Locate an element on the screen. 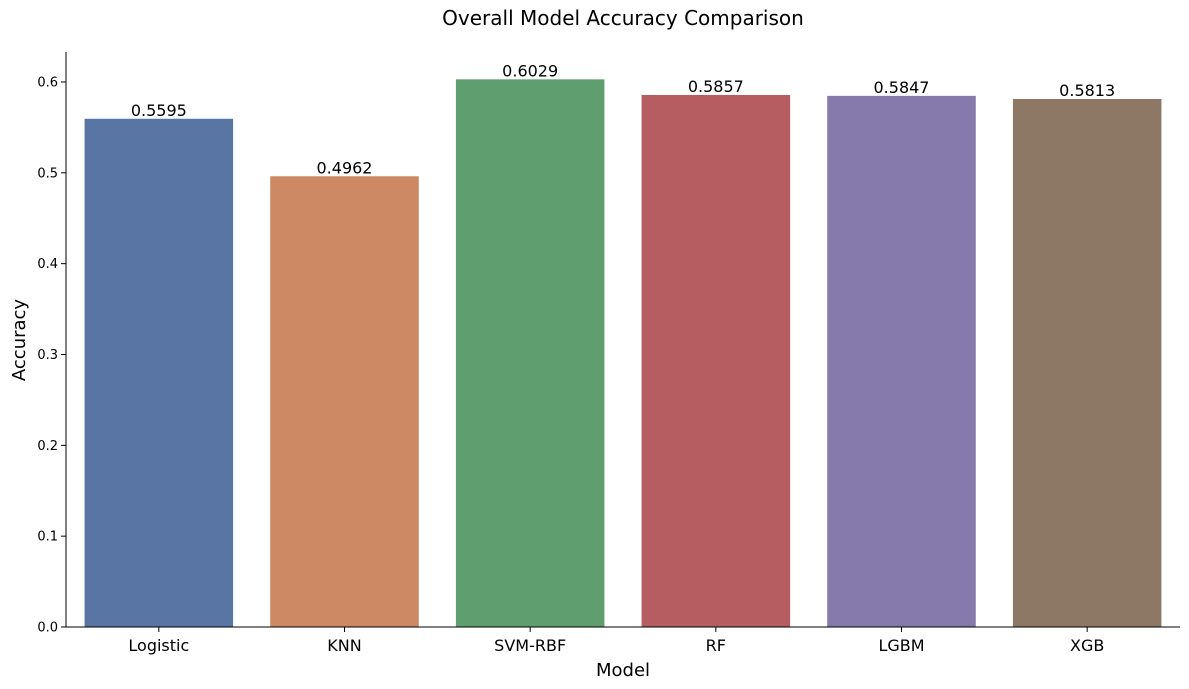 The height and width of the screenshot is (689, 1189). x-tick-label: KNN is located at coordinates (344, 645).